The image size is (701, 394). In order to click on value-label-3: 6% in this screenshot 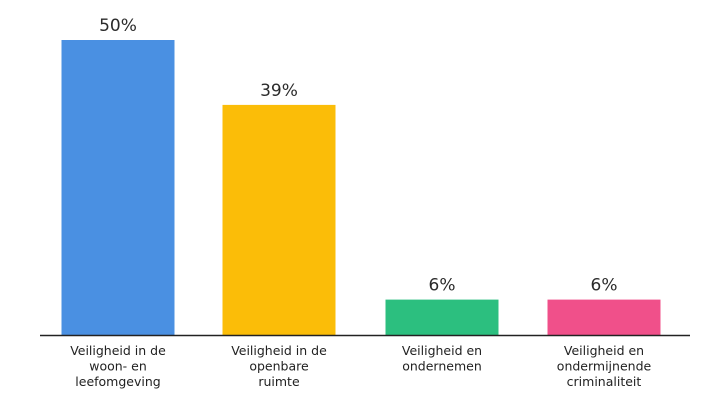, I will do `click(442, 286)`.